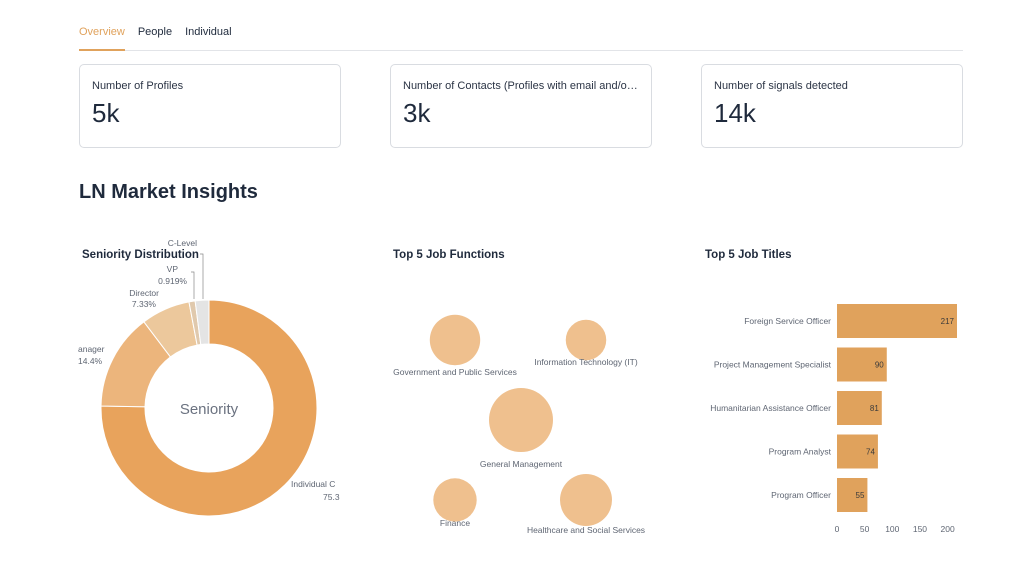 The image size is (1024, 577). Describe the element at coordinates (521, 464) in the screenshot. I see `bubble-label-2: General Management` at that location.